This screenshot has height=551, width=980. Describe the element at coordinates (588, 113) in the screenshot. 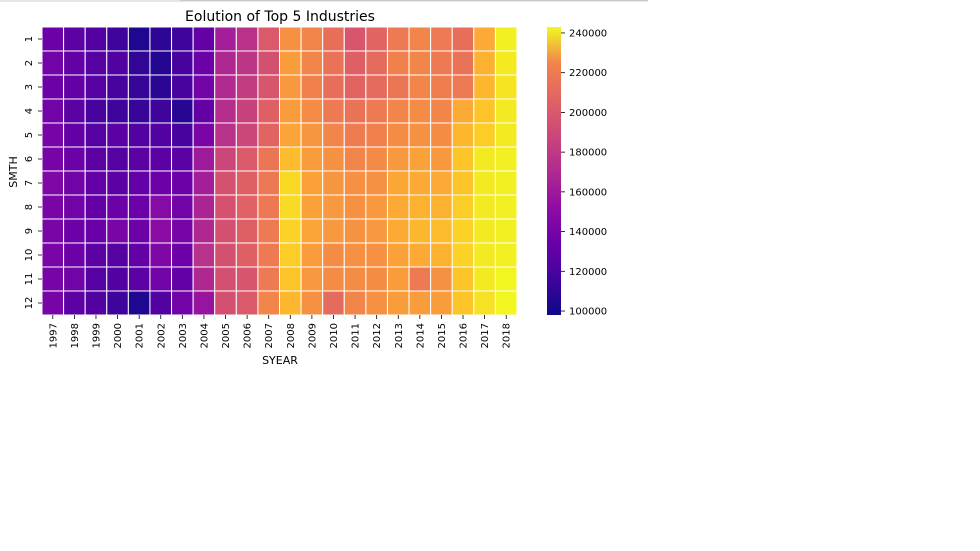

I see `colorbar-tick-label: 200000` at that location.